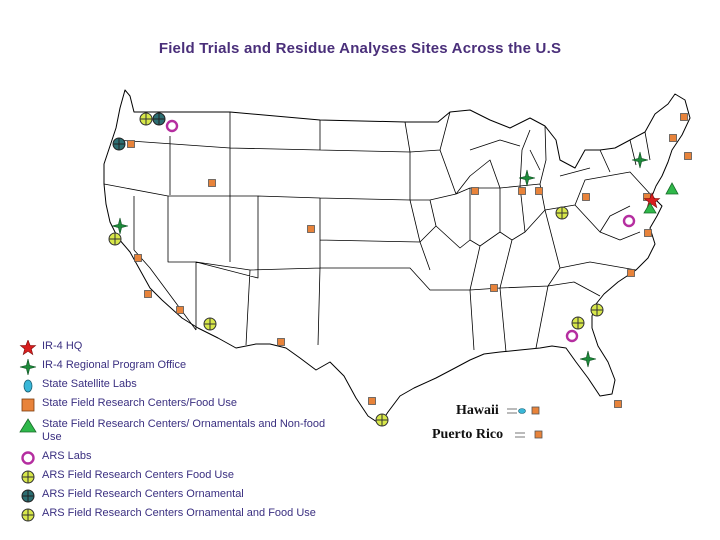  Describe the element at coordinates (180, 458) in the screenshot. I see `legend-item-ars-labs: ARS Labs` at that location.